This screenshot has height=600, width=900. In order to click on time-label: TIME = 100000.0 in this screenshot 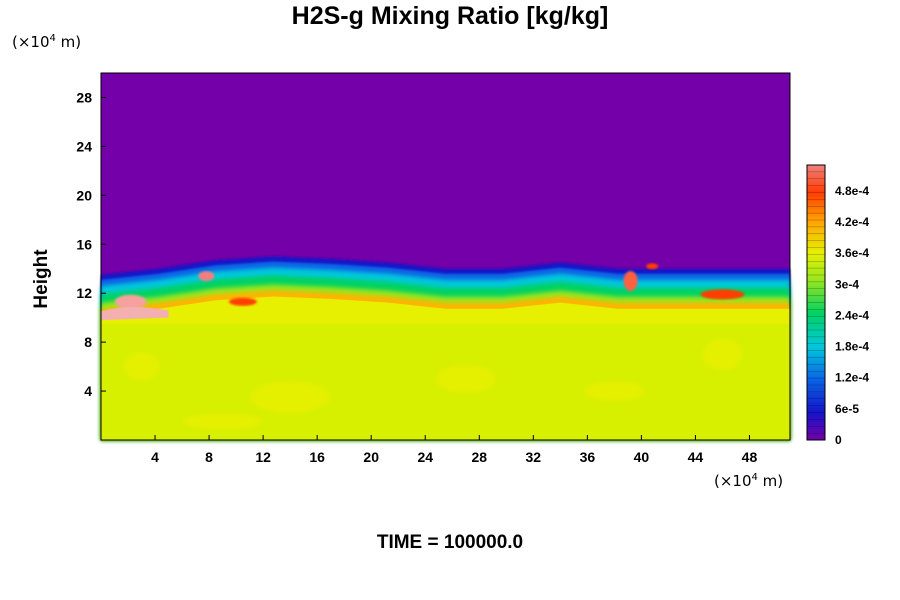, I will do `click(450, 542)`.